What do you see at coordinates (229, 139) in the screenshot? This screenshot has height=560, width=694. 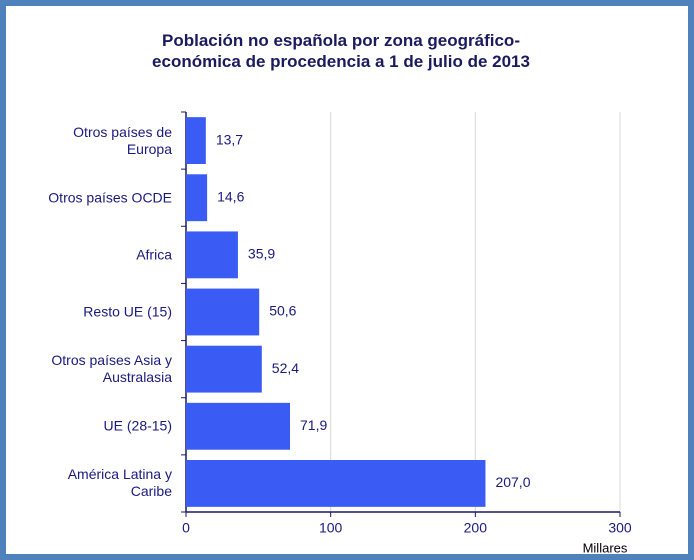 I see `value-label: 13,7` at bounding box center [229, 139].